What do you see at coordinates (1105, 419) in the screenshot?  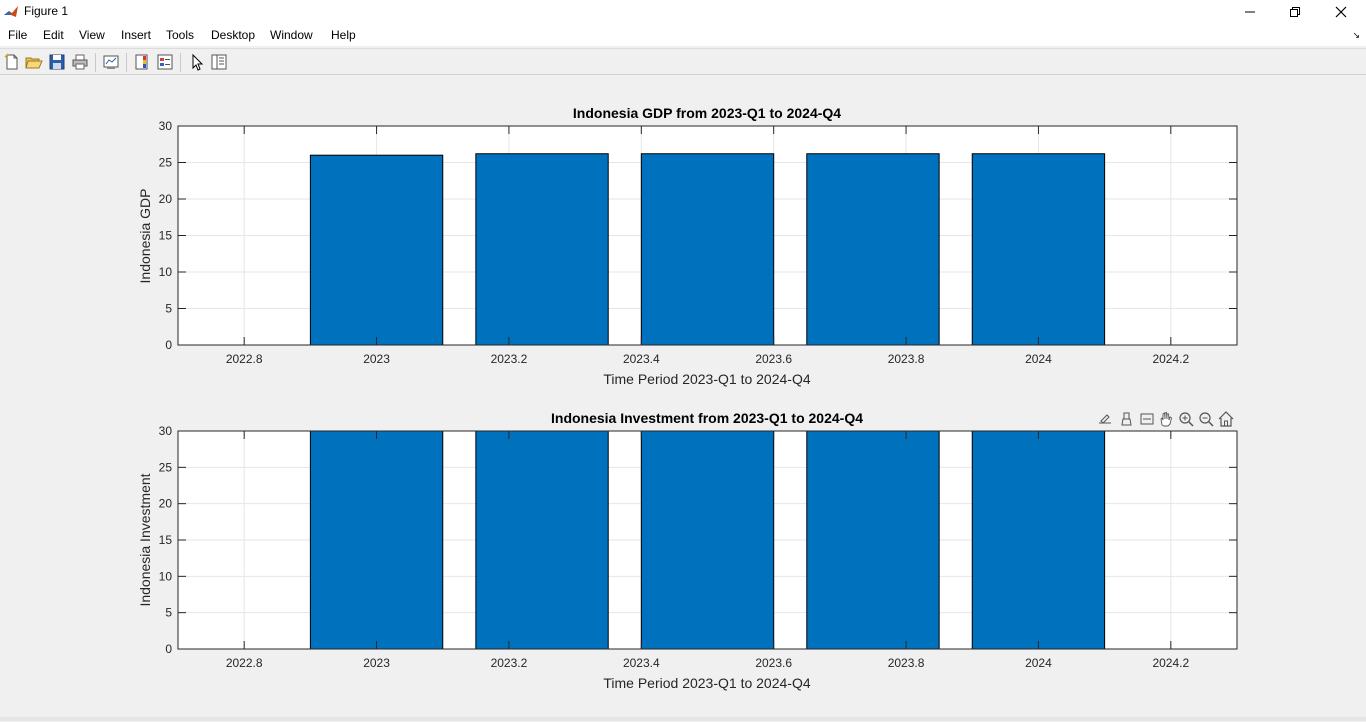 I see `export-icon` at bounding box center [1105, 419].